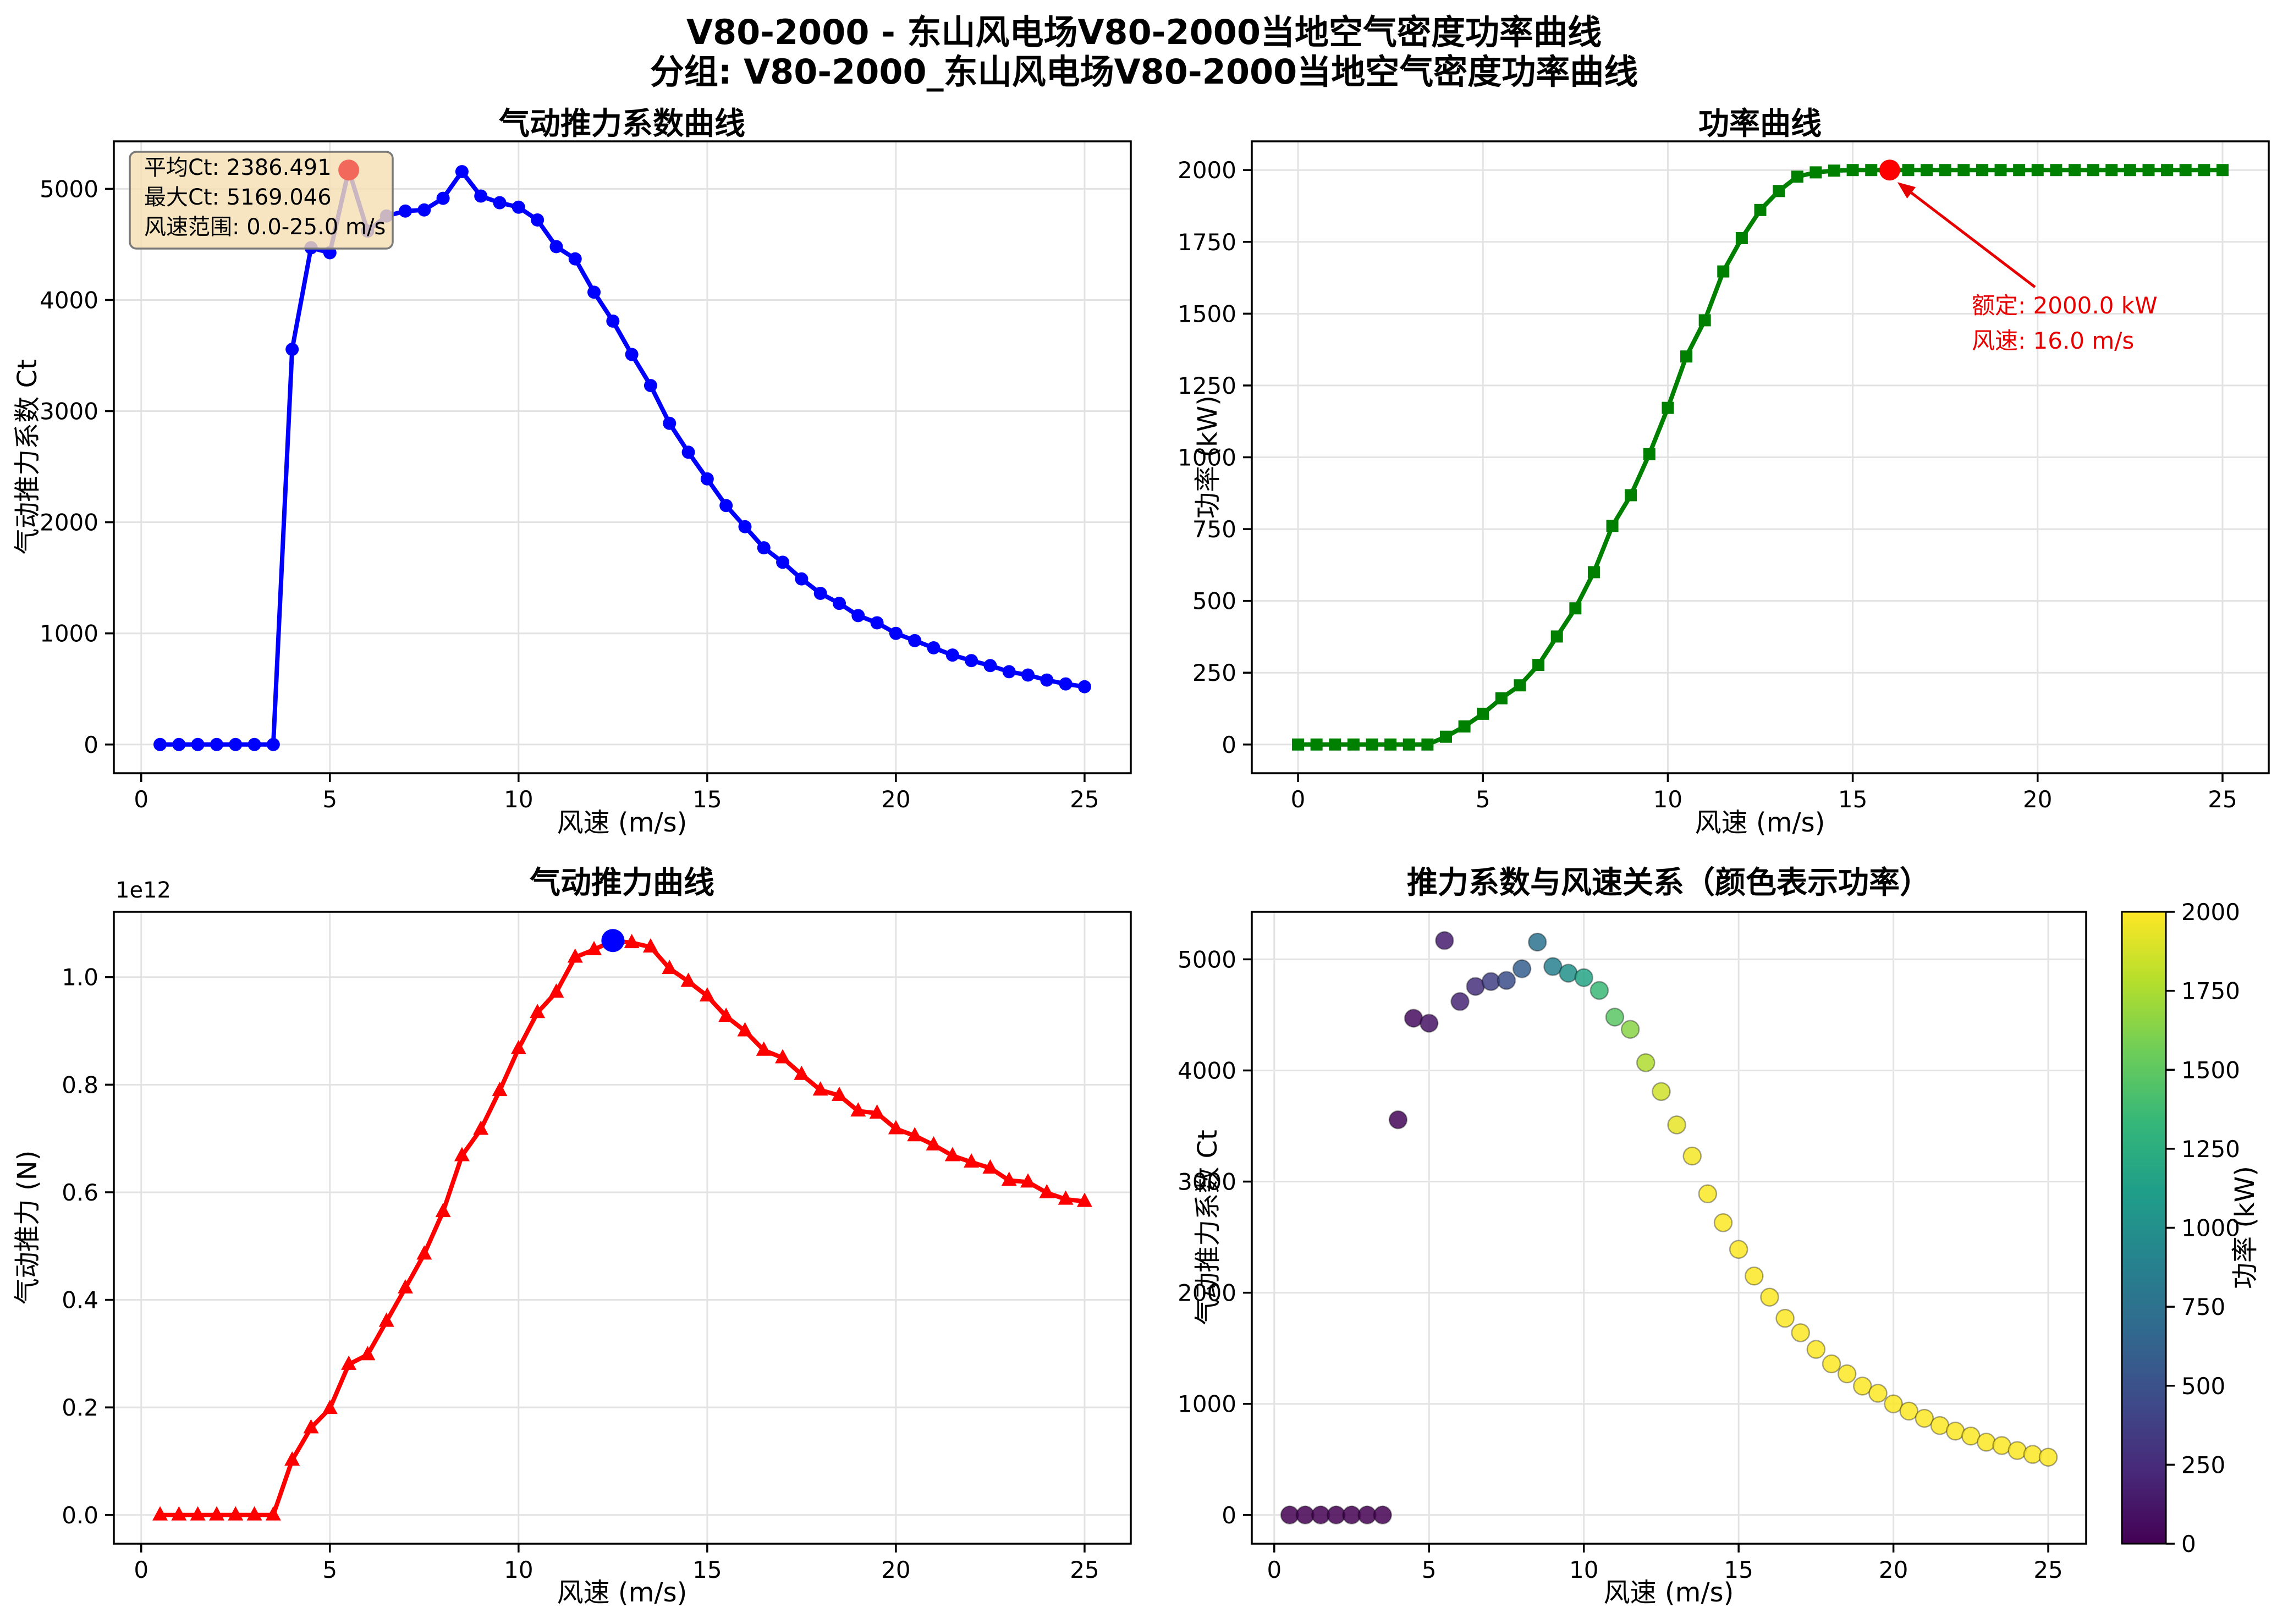 Image resolution: width=2288 pixels, height=1624 pixels. Describe the element at coordinates (349, 170) in the screenshot. I see `max-ct-marker` at that location.